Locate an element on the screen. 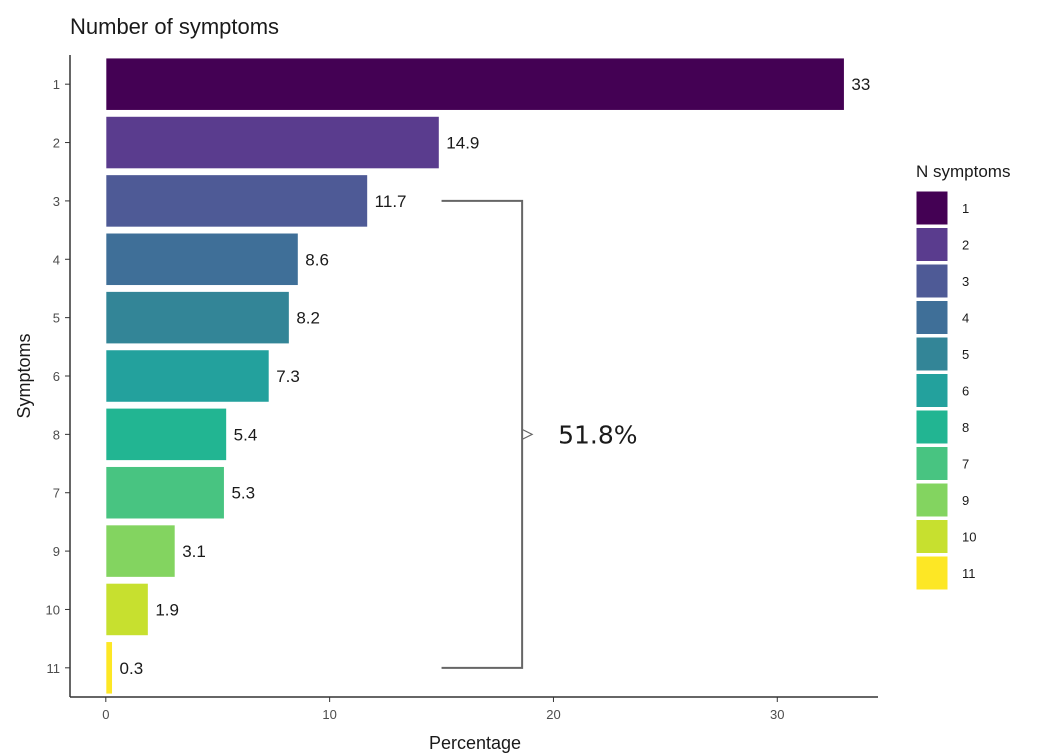 The image size is (1045, 755). legend-label: 5 is located at coordinates (965, 354).